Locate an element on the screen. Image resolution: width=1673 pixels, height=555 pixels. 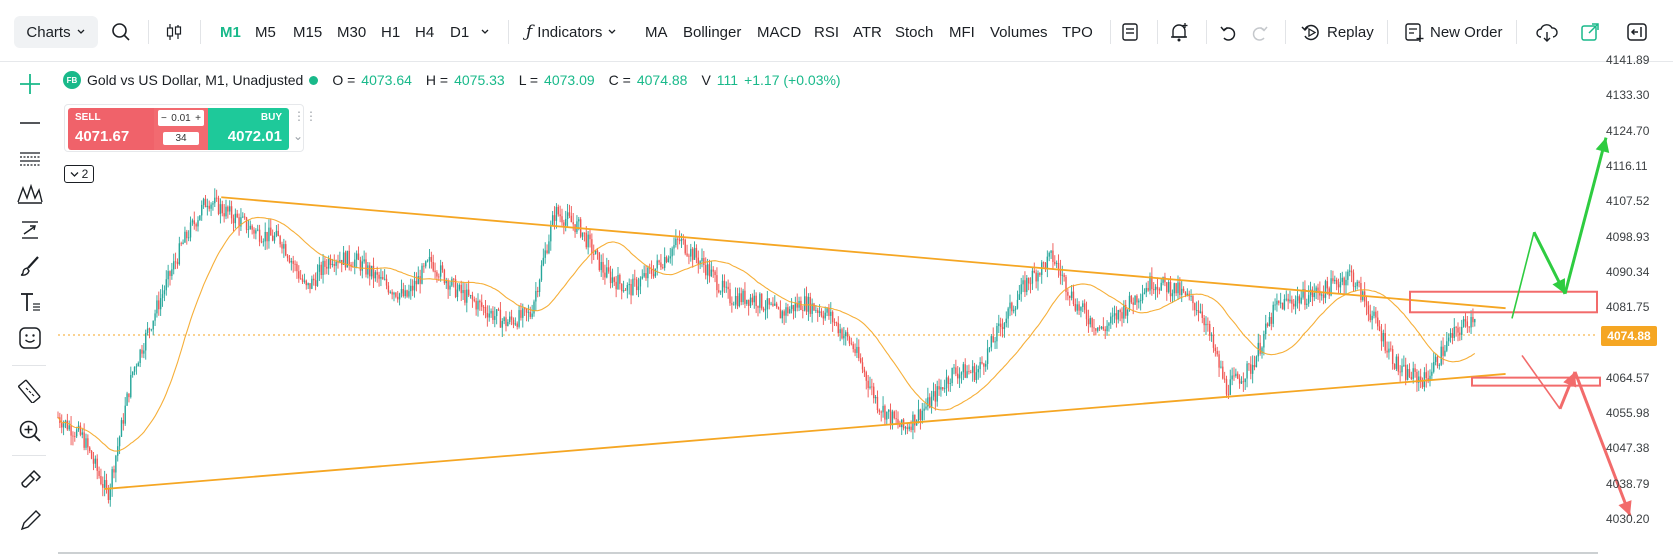
close-value: 4074.88 is located at coordinates (662, 80).